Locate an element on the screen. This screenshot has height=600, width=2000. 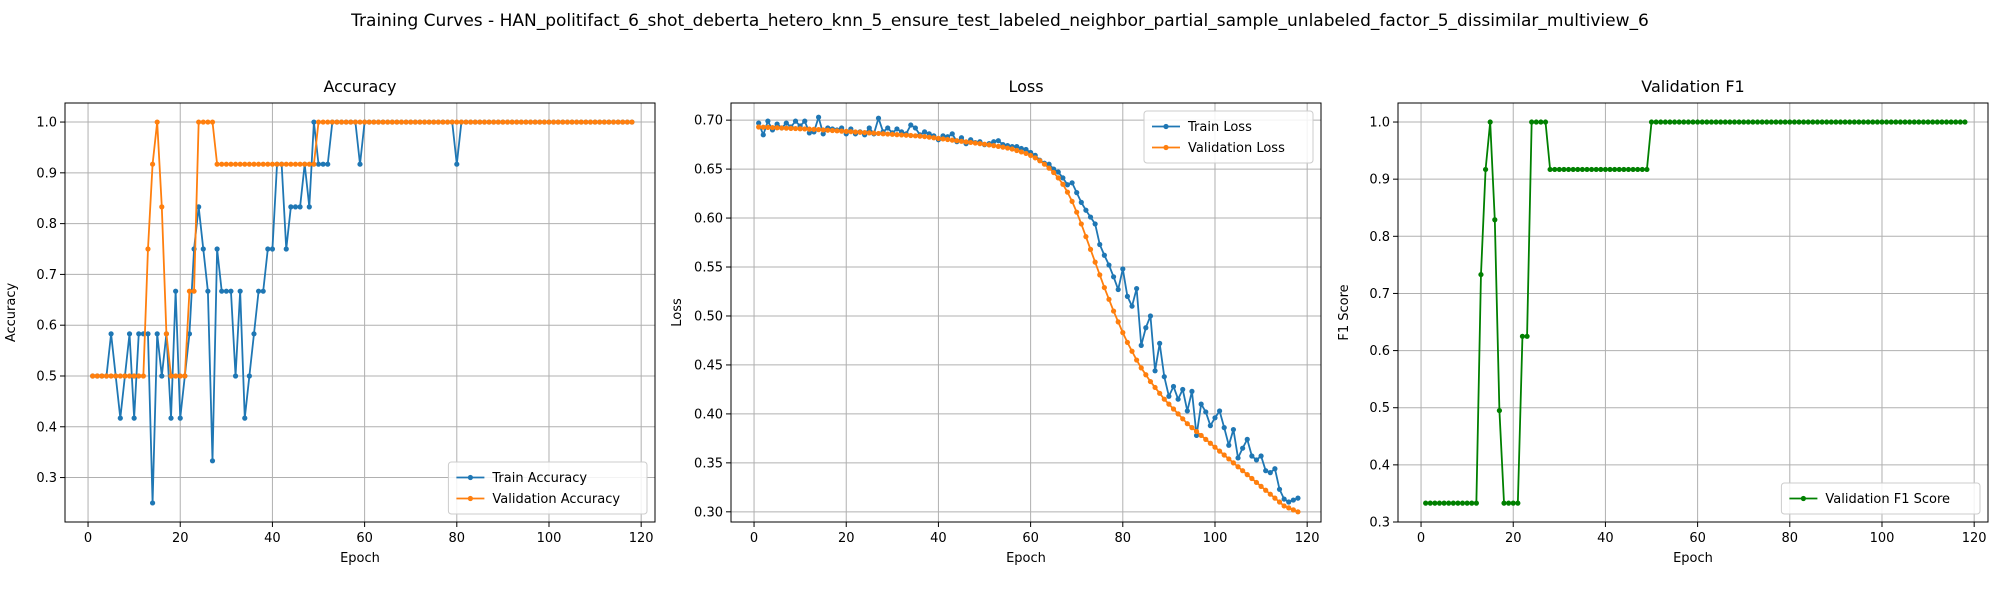
validation-accuracy-legend-marker is located at coordinates (470, 498).